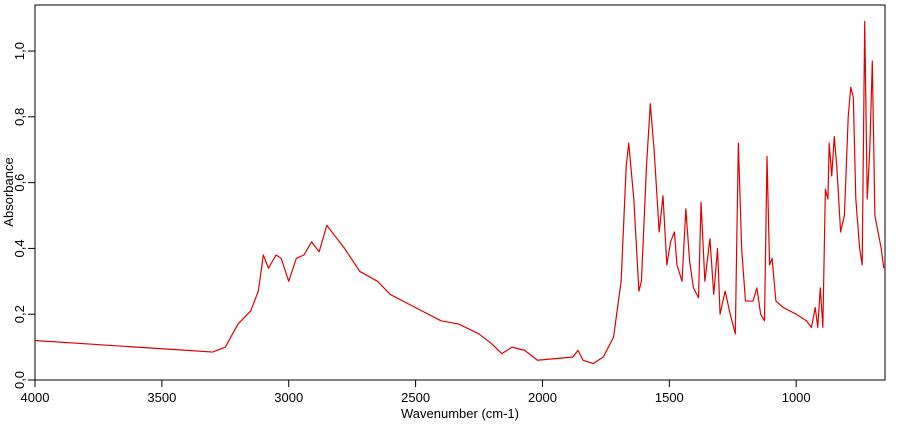  Describe the element at coordinates (460, 413) in the screenshot. I see `x-axis-label: Wavenumber (cm-1)` at that location.